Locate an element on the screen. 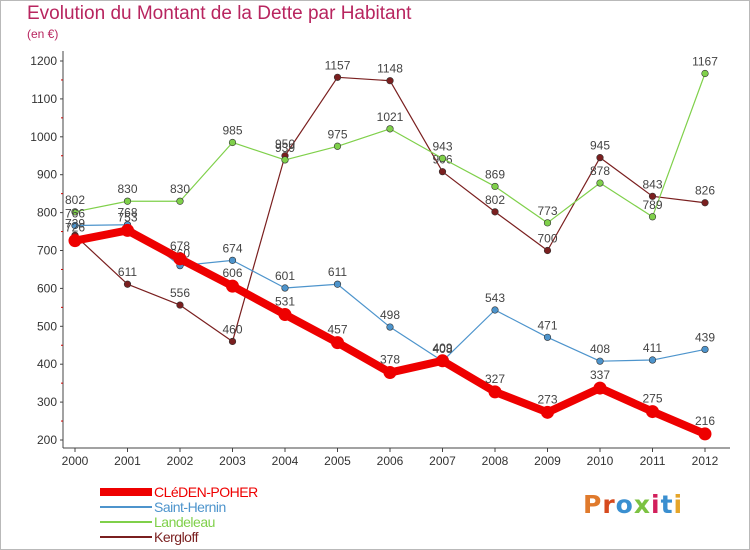 Image resolution: width=750 pixels, height=550 pixels. y-tick-label: 800 is located at coordinates (47, 213).